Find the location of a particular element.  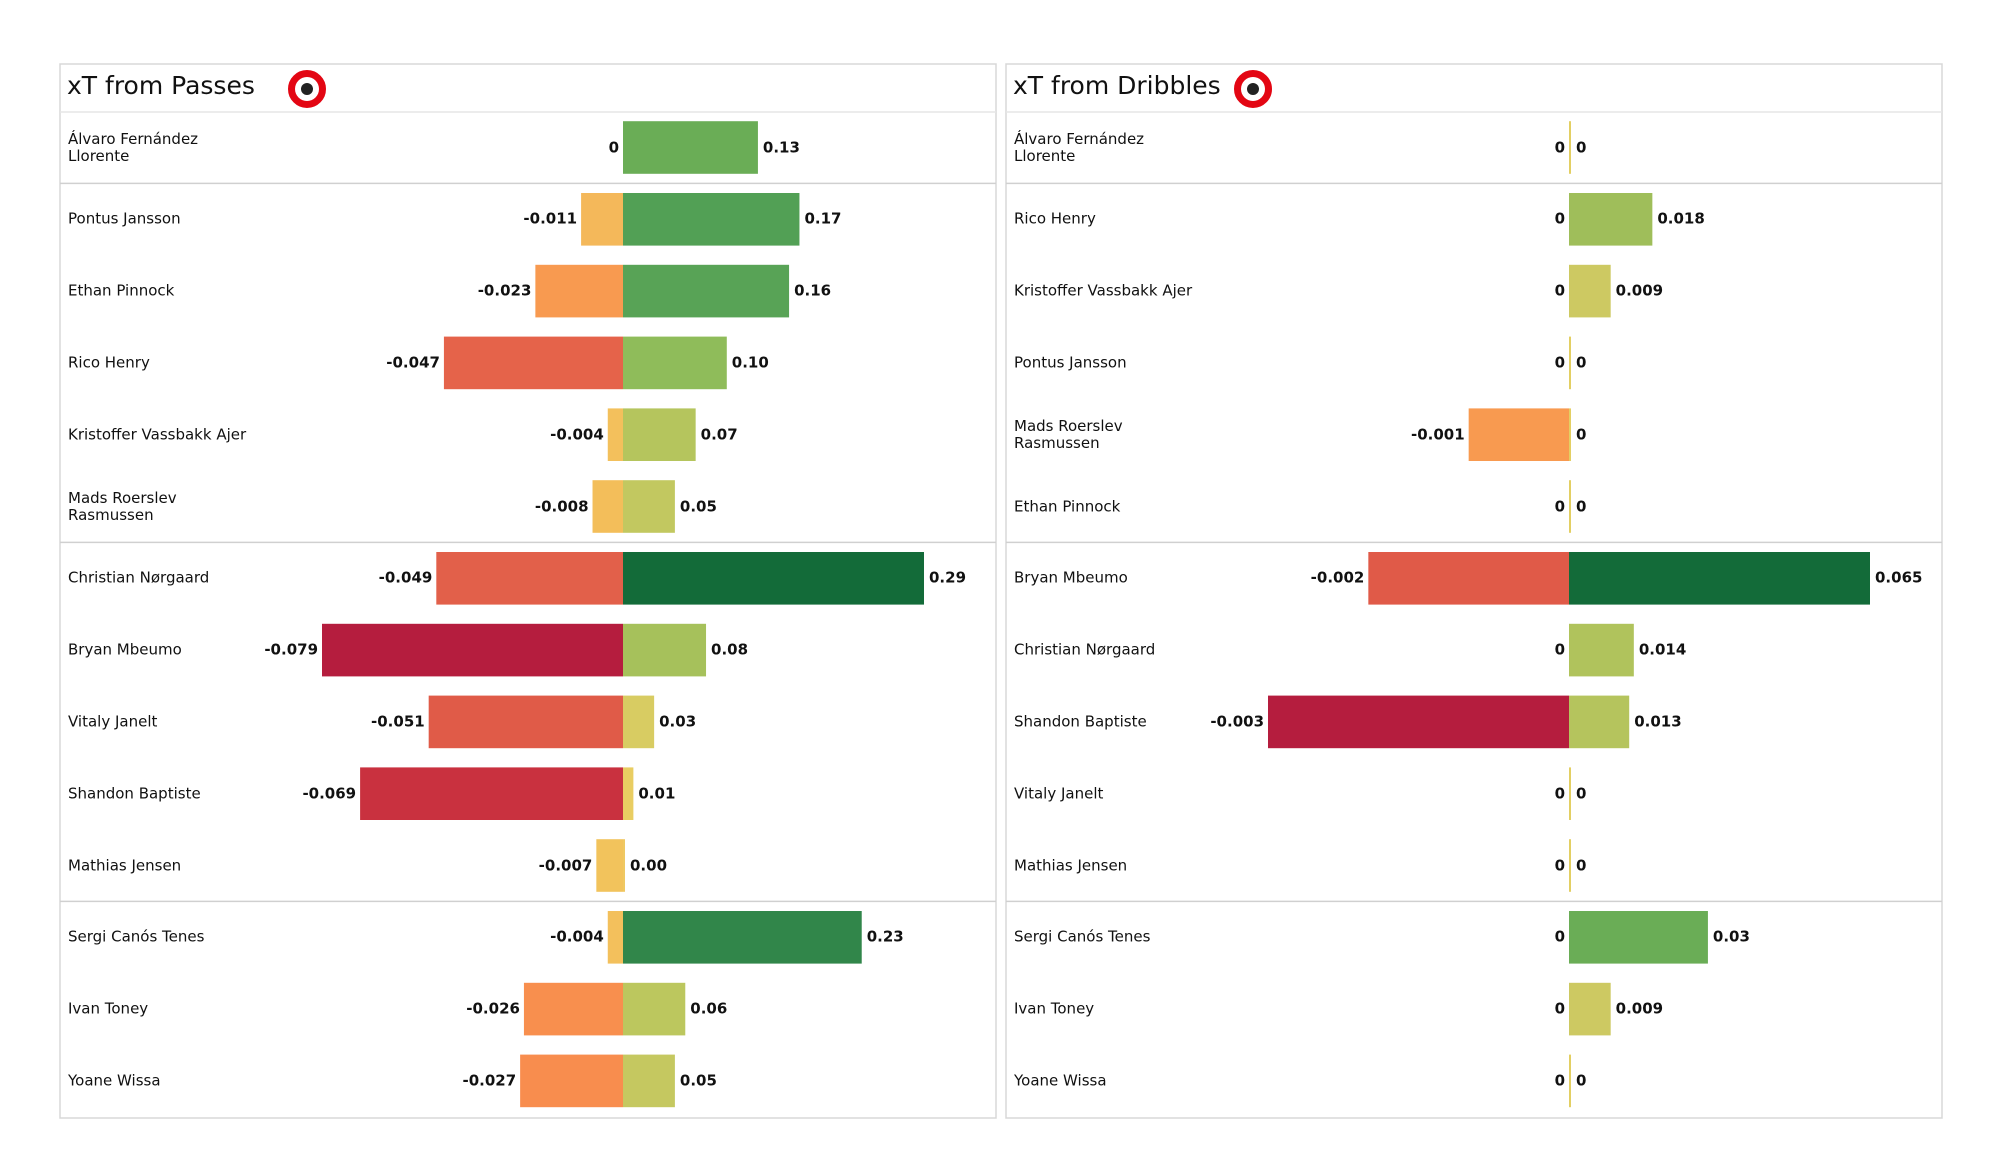

player-name: Ivan Toney is located at coordinates (108, 1008).